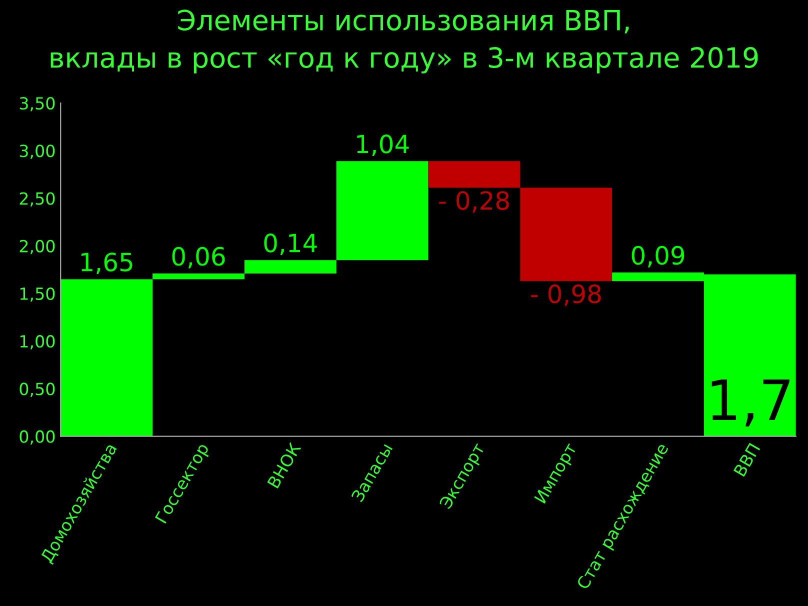 The width and height of the screenshot is (808, 606). What do you see at coordinates (658, 257) in the screenshot?
I see `data-label: 0,09` at bounding box center [658, 257].